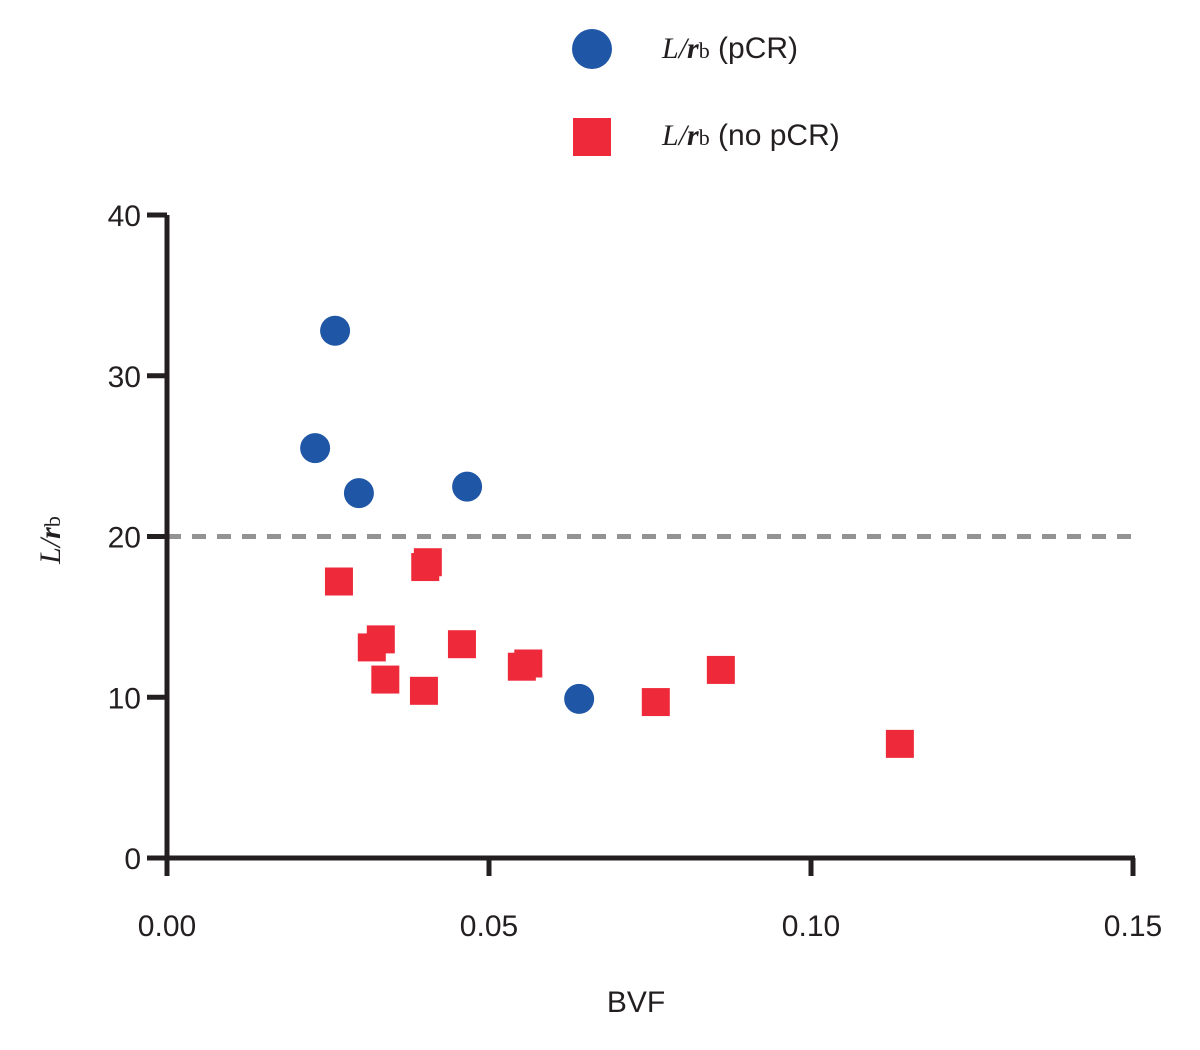  What do you see at coordinates (124, 698) in the screenshot?
I see `y-tick-label: 10` at bounding box center [124, 698].